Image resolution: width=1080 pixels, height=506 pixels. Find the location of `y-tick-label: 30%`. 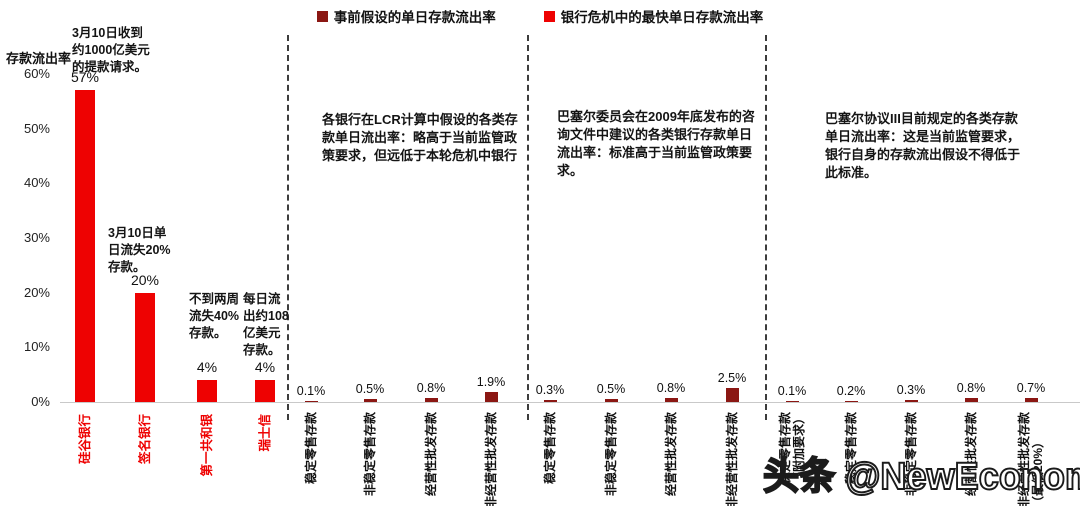

y-tick-label: 30% is located at coordinates (36, 237).